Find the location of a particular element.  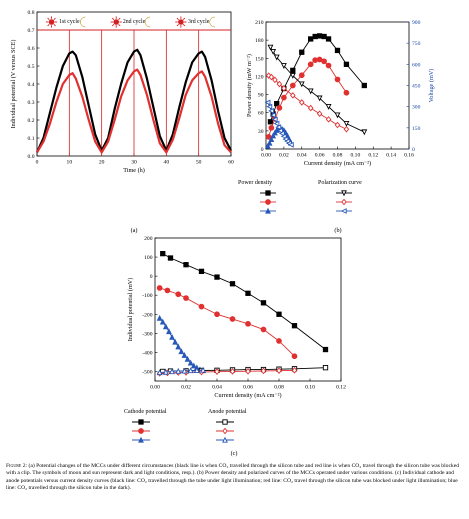

sun-disc is located at coordinates (51, 22).